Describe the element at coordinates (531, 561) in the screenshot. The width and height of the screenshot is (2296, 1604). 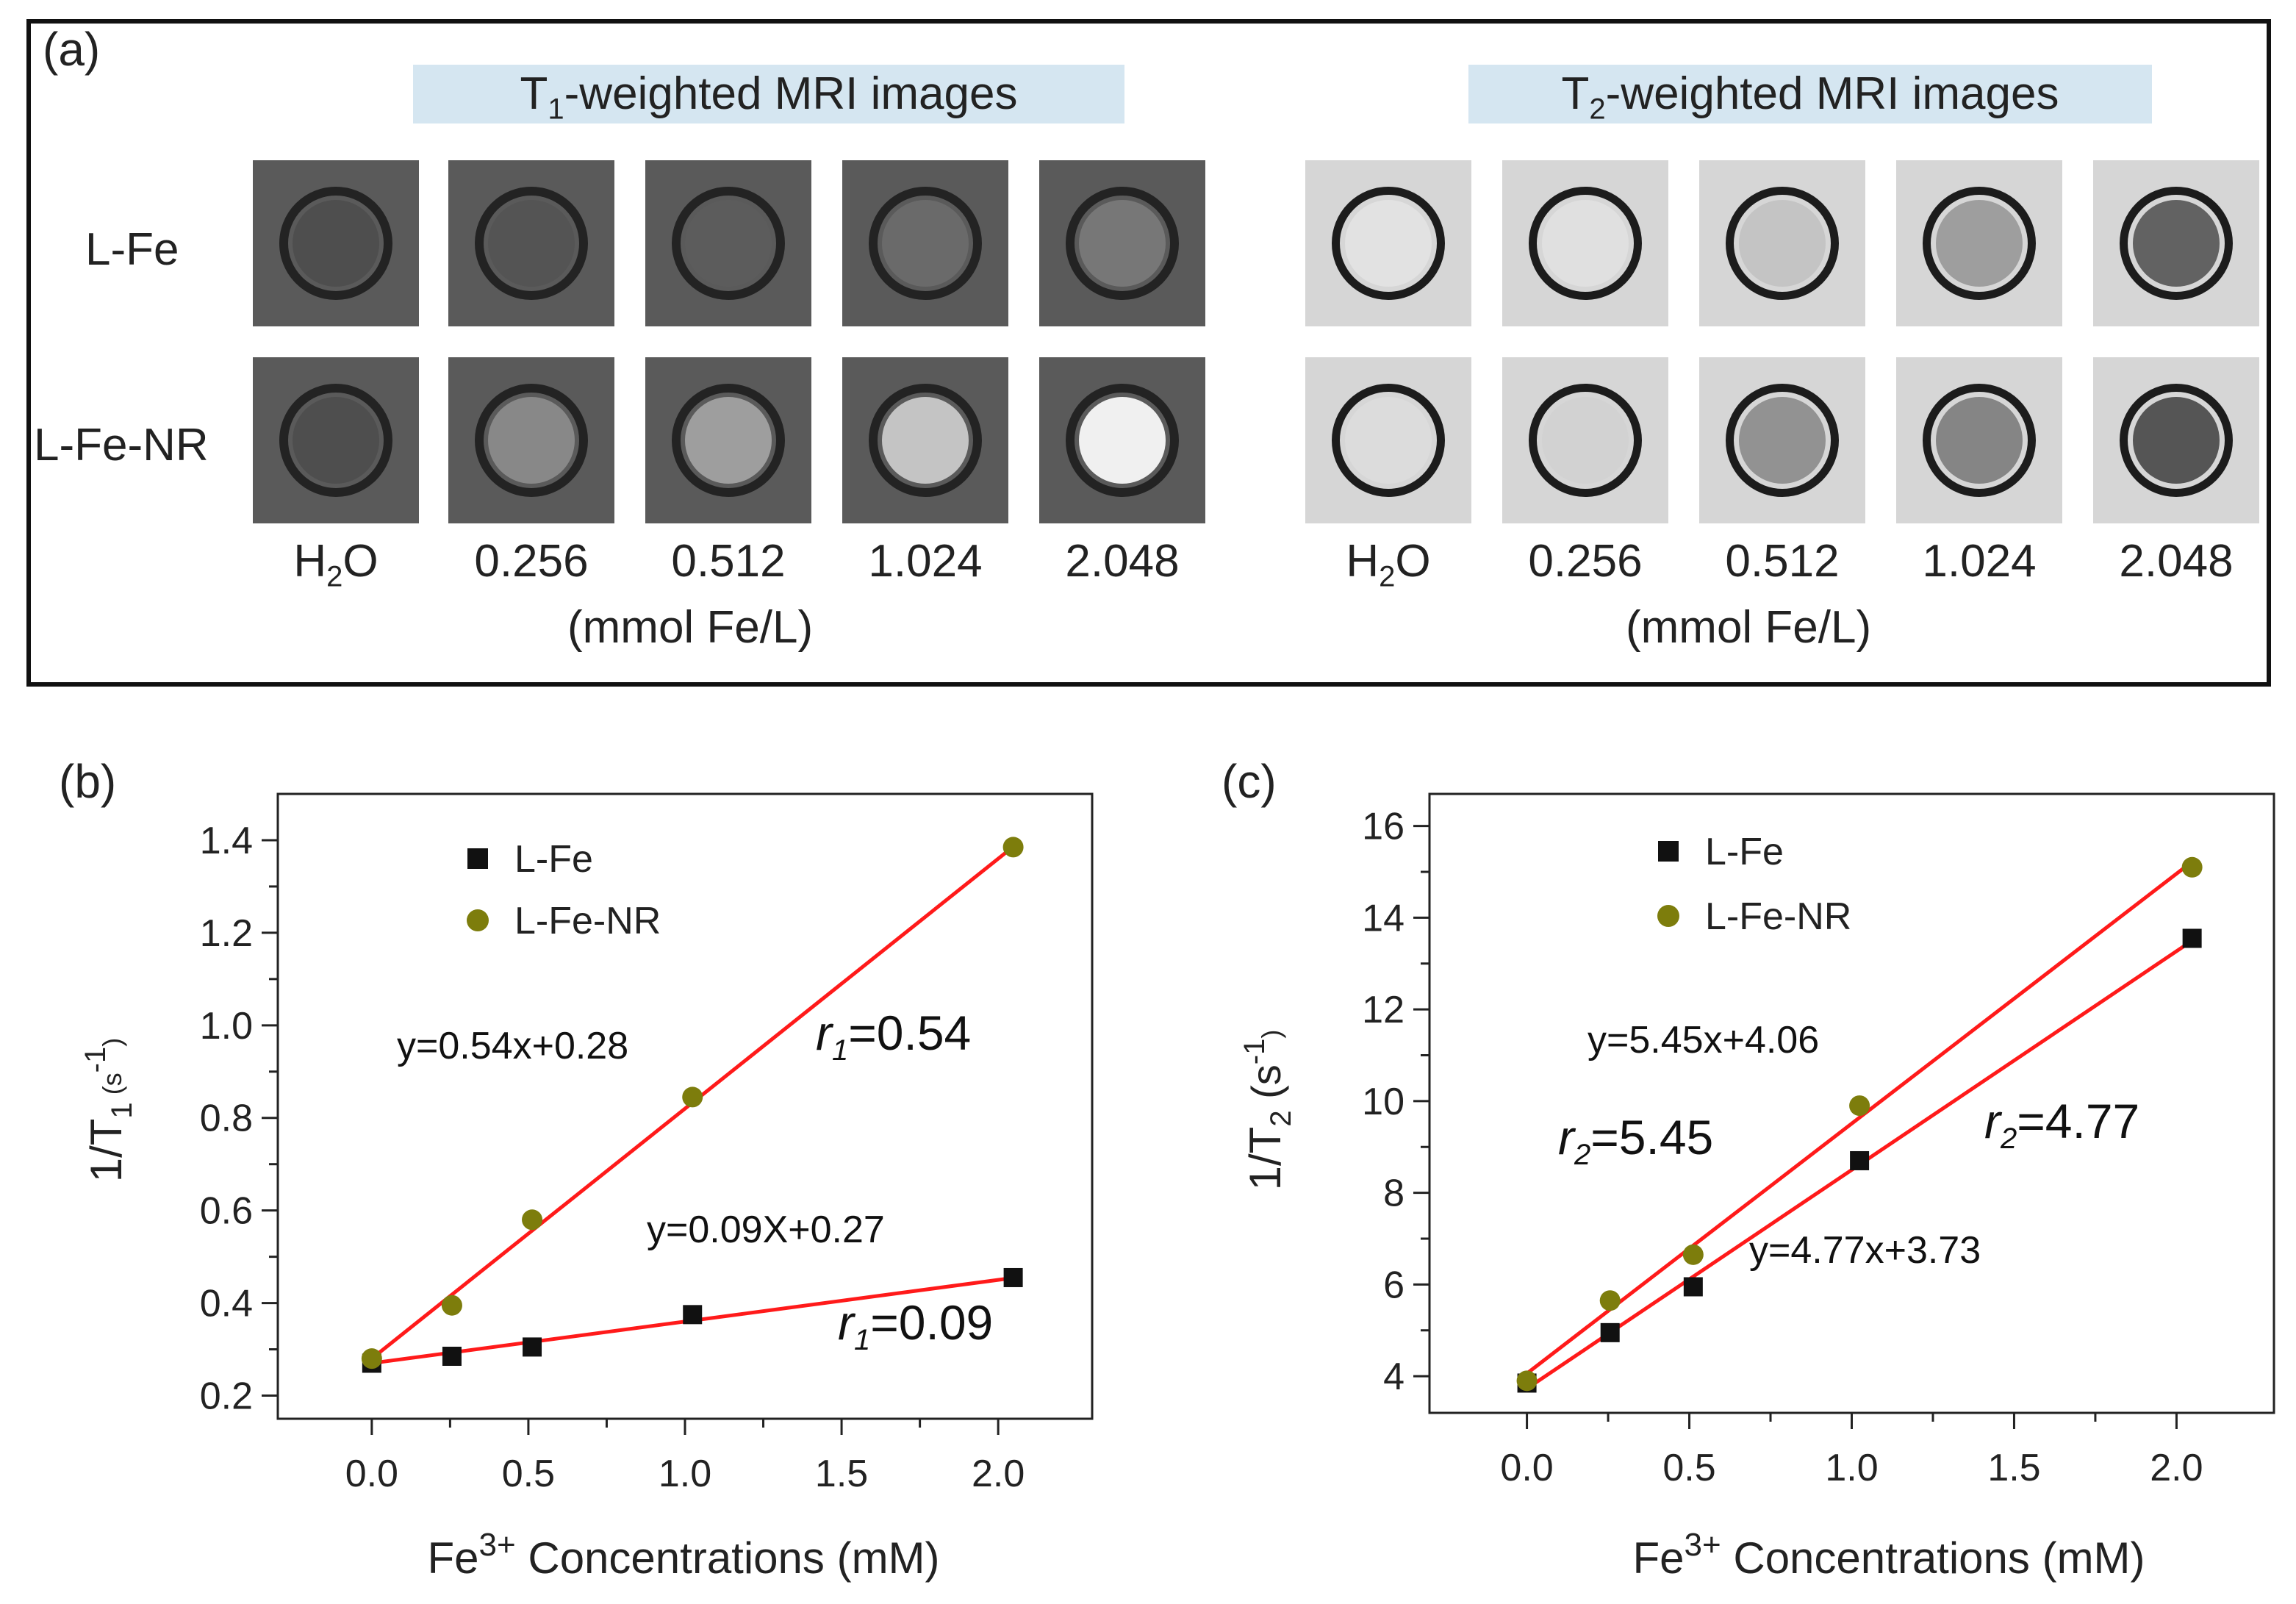
I see `t1-conc-0256: 0.256` at that location.